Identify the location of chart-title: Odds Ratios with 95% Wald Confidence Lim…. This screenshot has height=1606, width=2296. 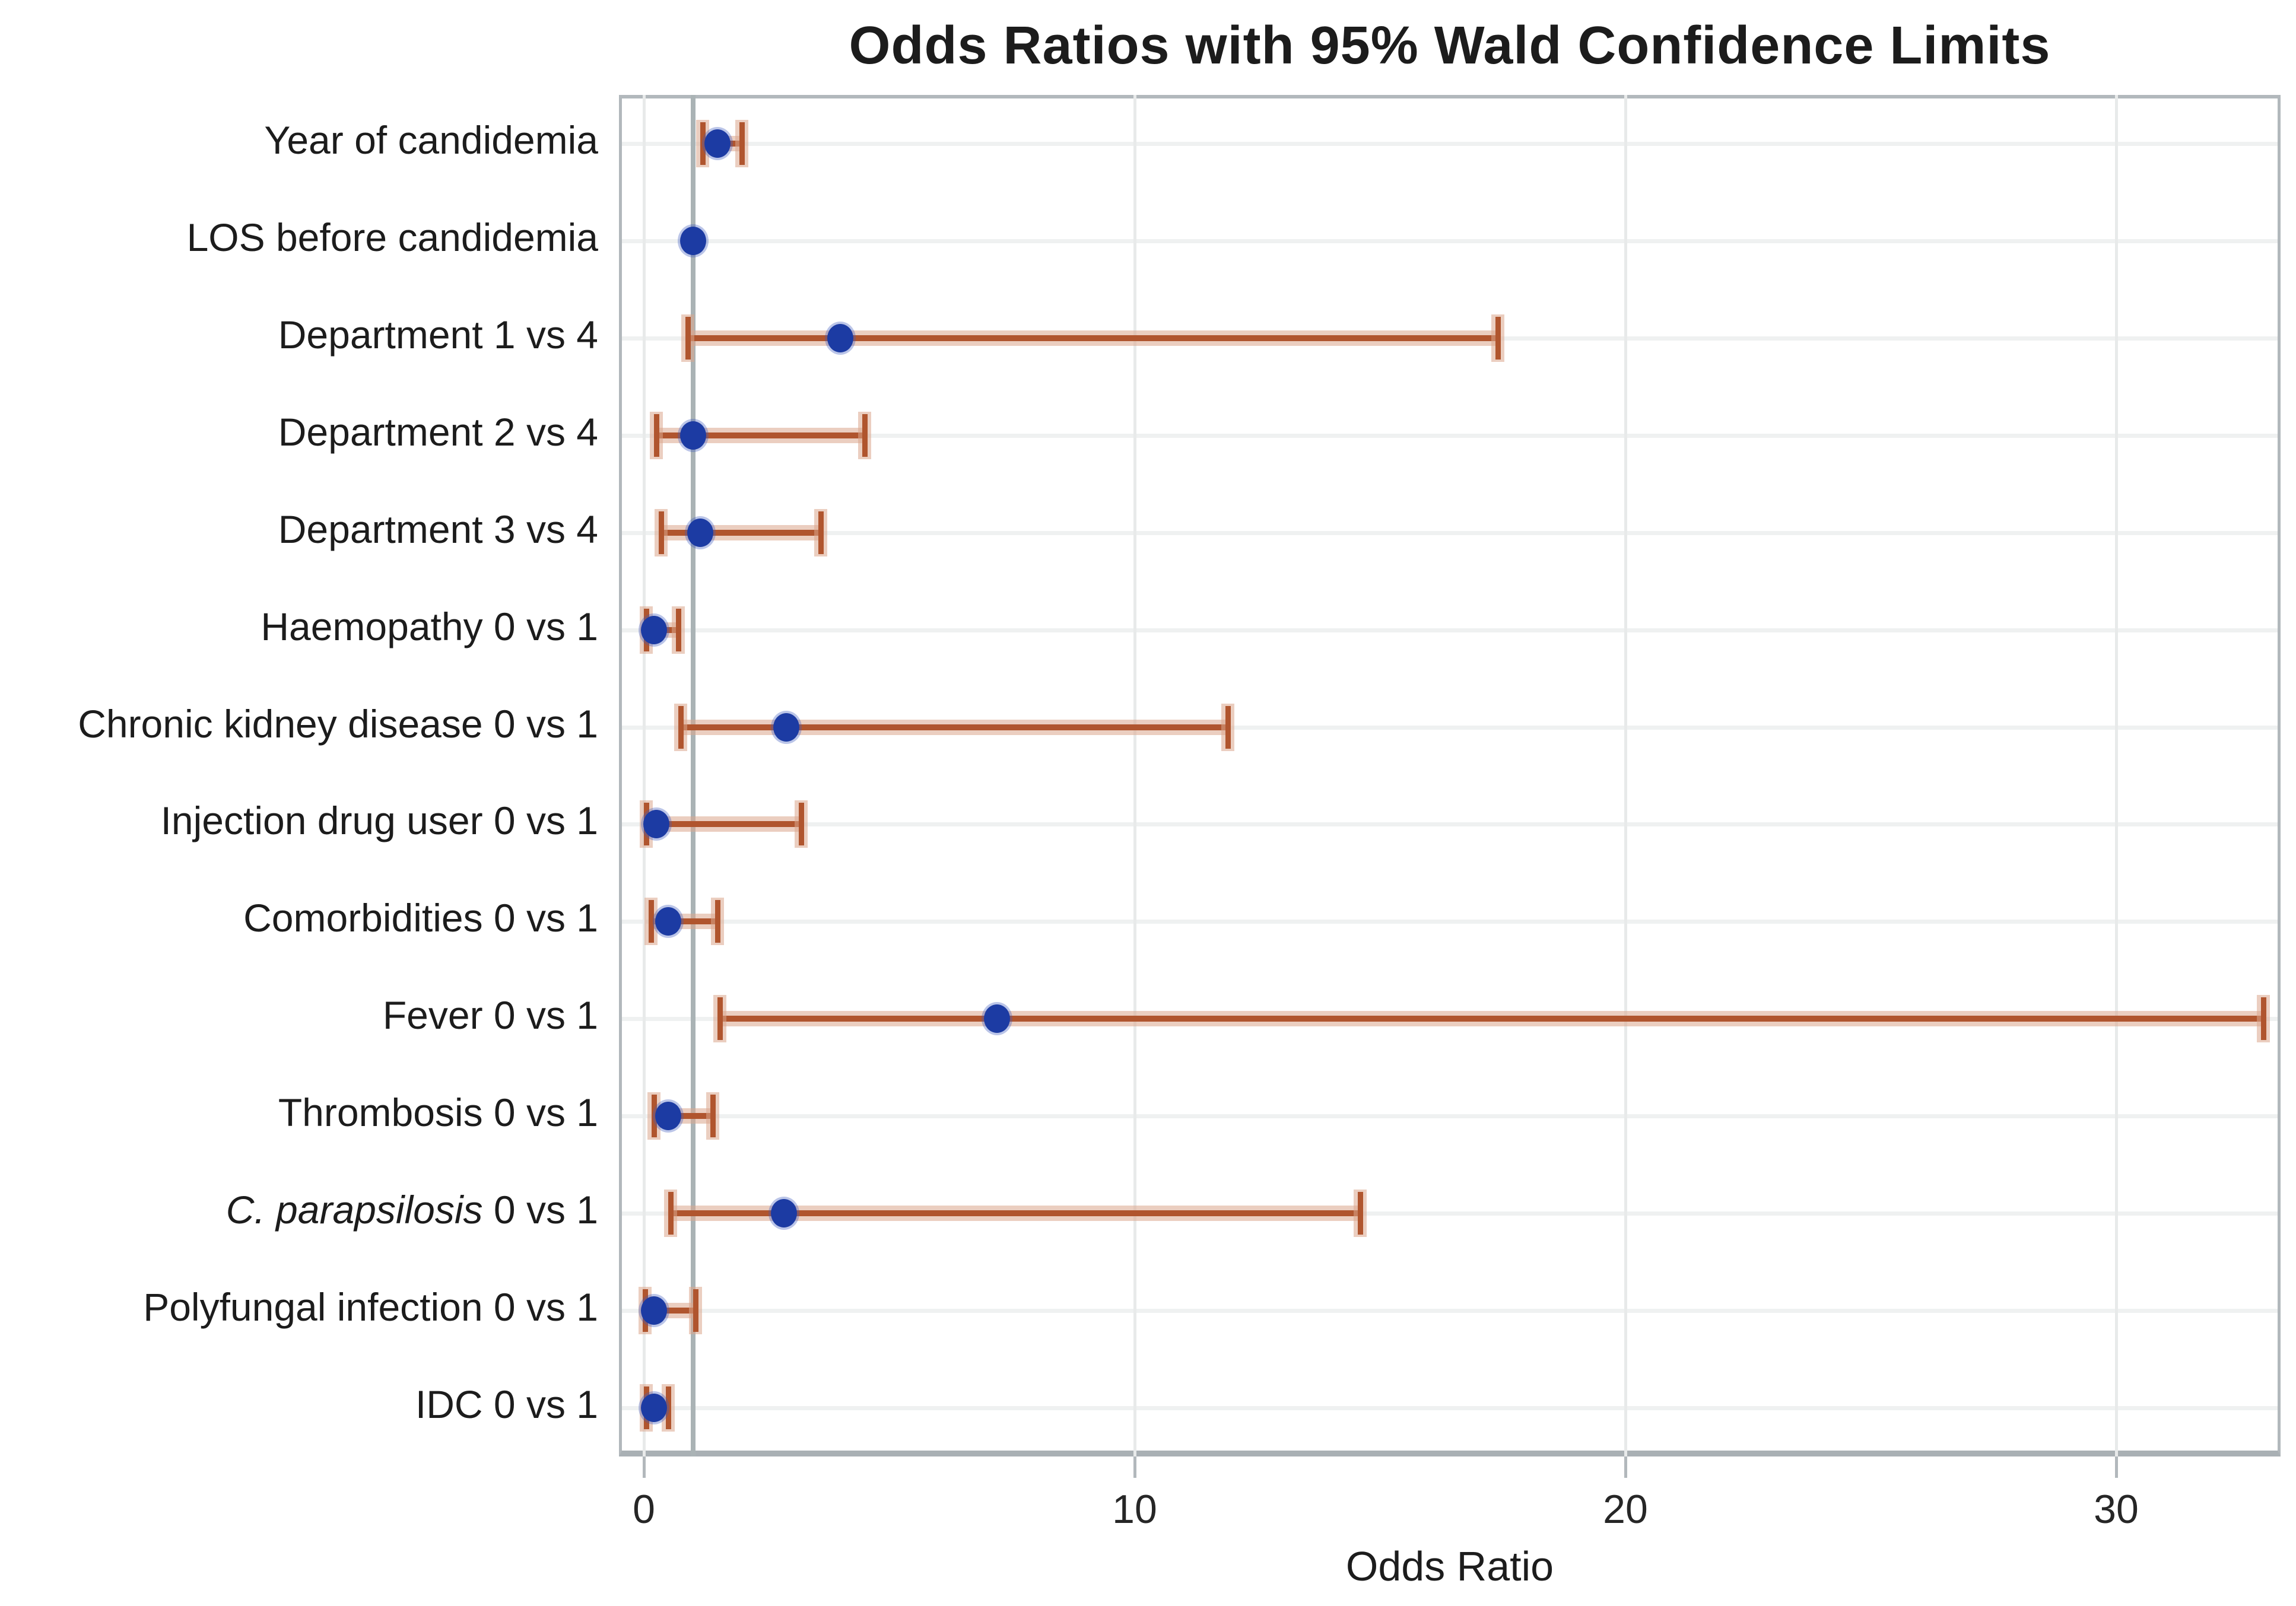
(1450, 45).